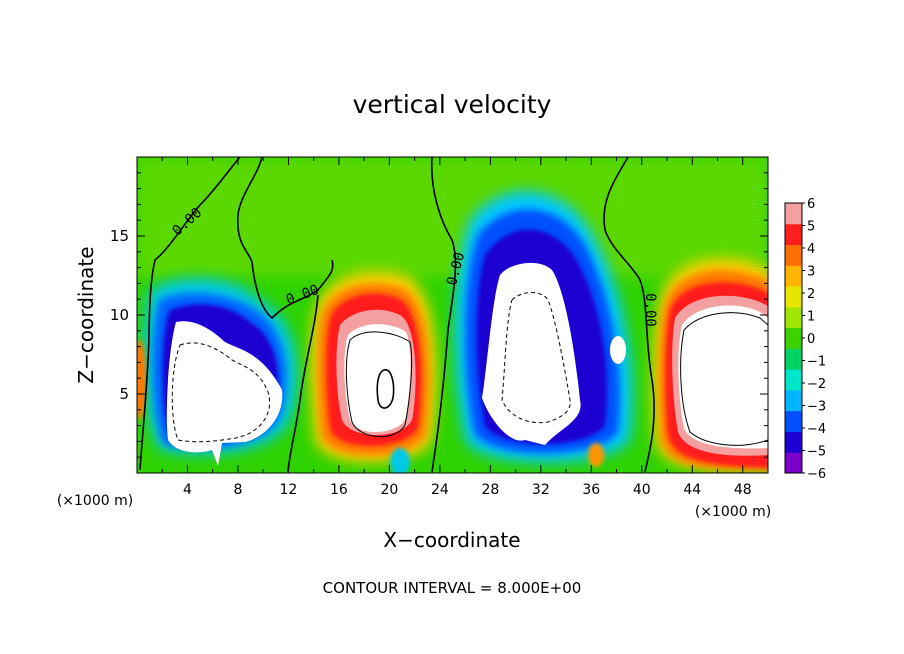 The width and height of the screenshot is (904, 654). Describe the element at coordinates (805, 339) in the screenshot. I see `colorbar: 6 5 4 3 2 1 0 −1 −2 −3 −4 −5 −6` at that location.